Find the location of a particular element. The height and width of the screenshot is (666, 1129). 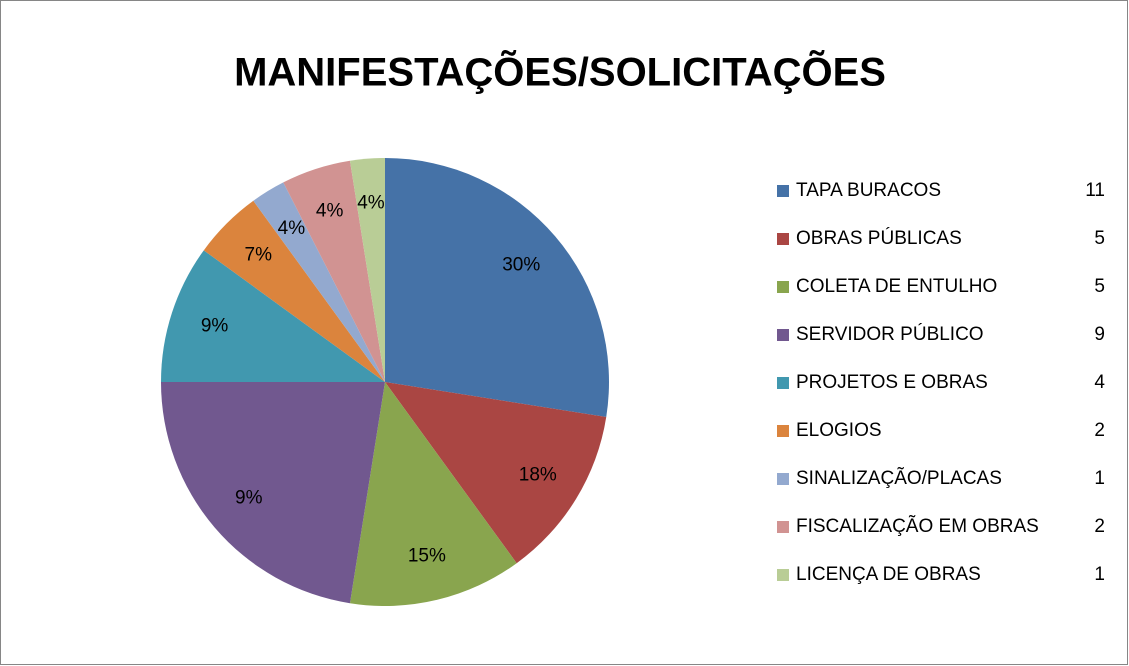

legend-label: OBRAS PÚBLICAS is located at coordinates (879, 238).